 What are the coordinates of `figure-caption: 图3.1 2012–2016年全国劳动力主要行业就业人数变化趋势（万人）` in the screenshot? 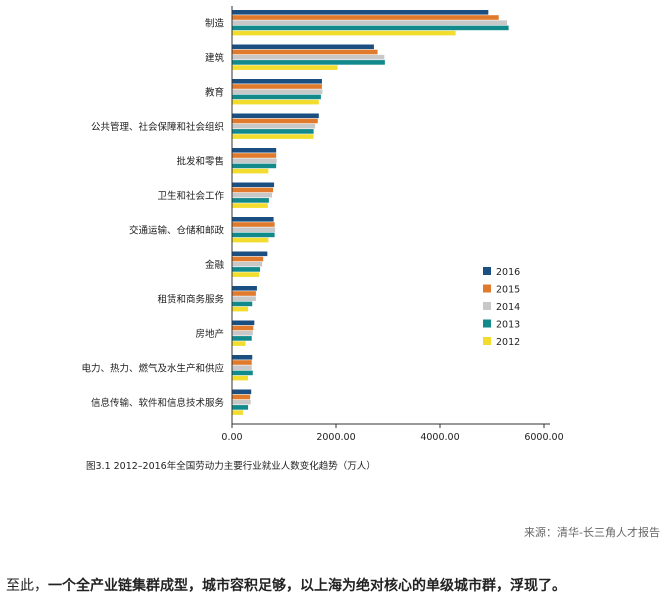 It's located at (231, 466).